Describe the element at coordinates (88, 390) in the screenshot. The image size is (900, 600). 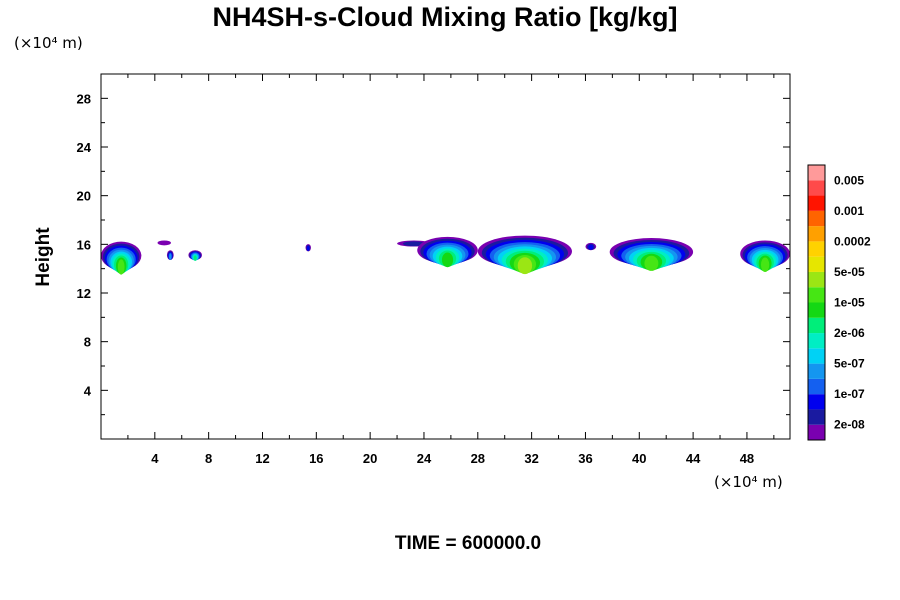
I see `y-tick-label: 4` at that location.